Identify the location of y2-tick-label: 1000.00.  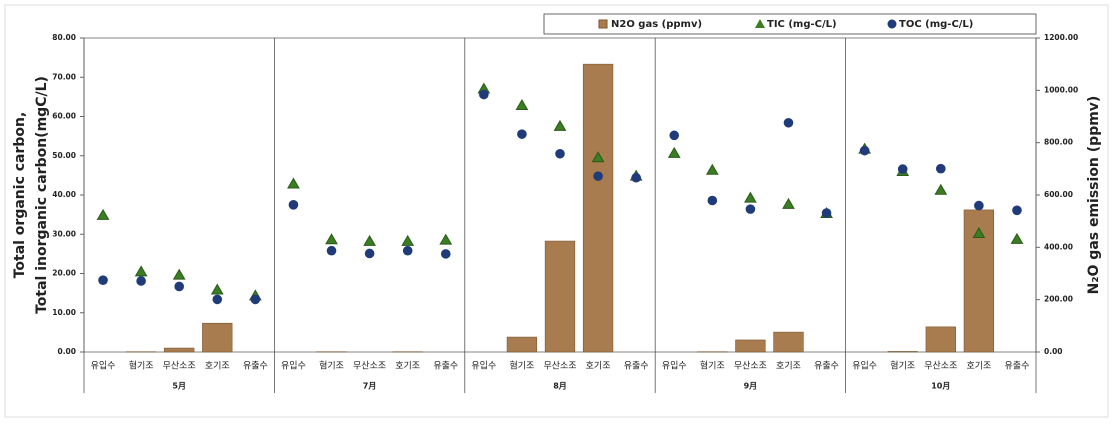
(1061, 89).